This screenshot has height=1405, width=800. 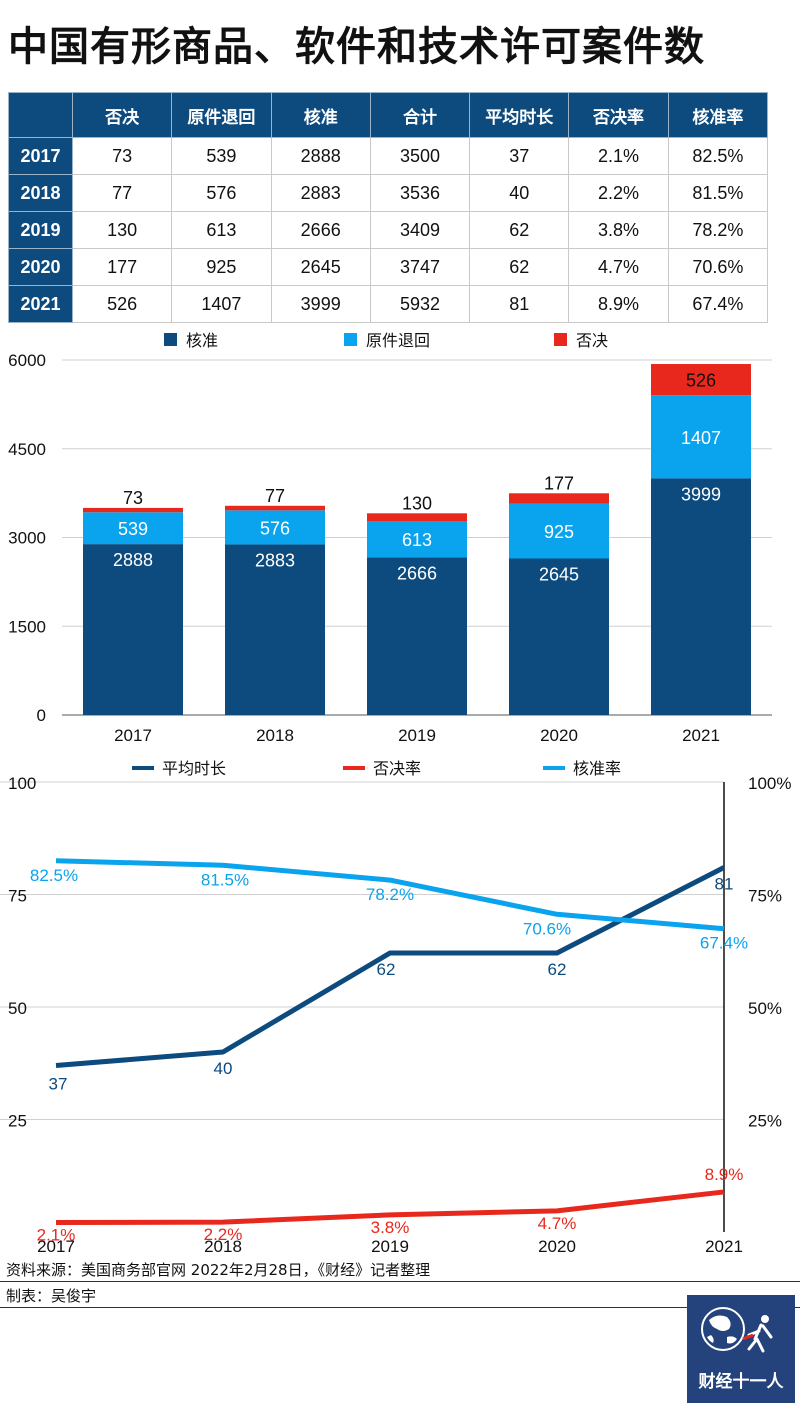 I want to click on table-cell: 613, so click(x=221, y=230).